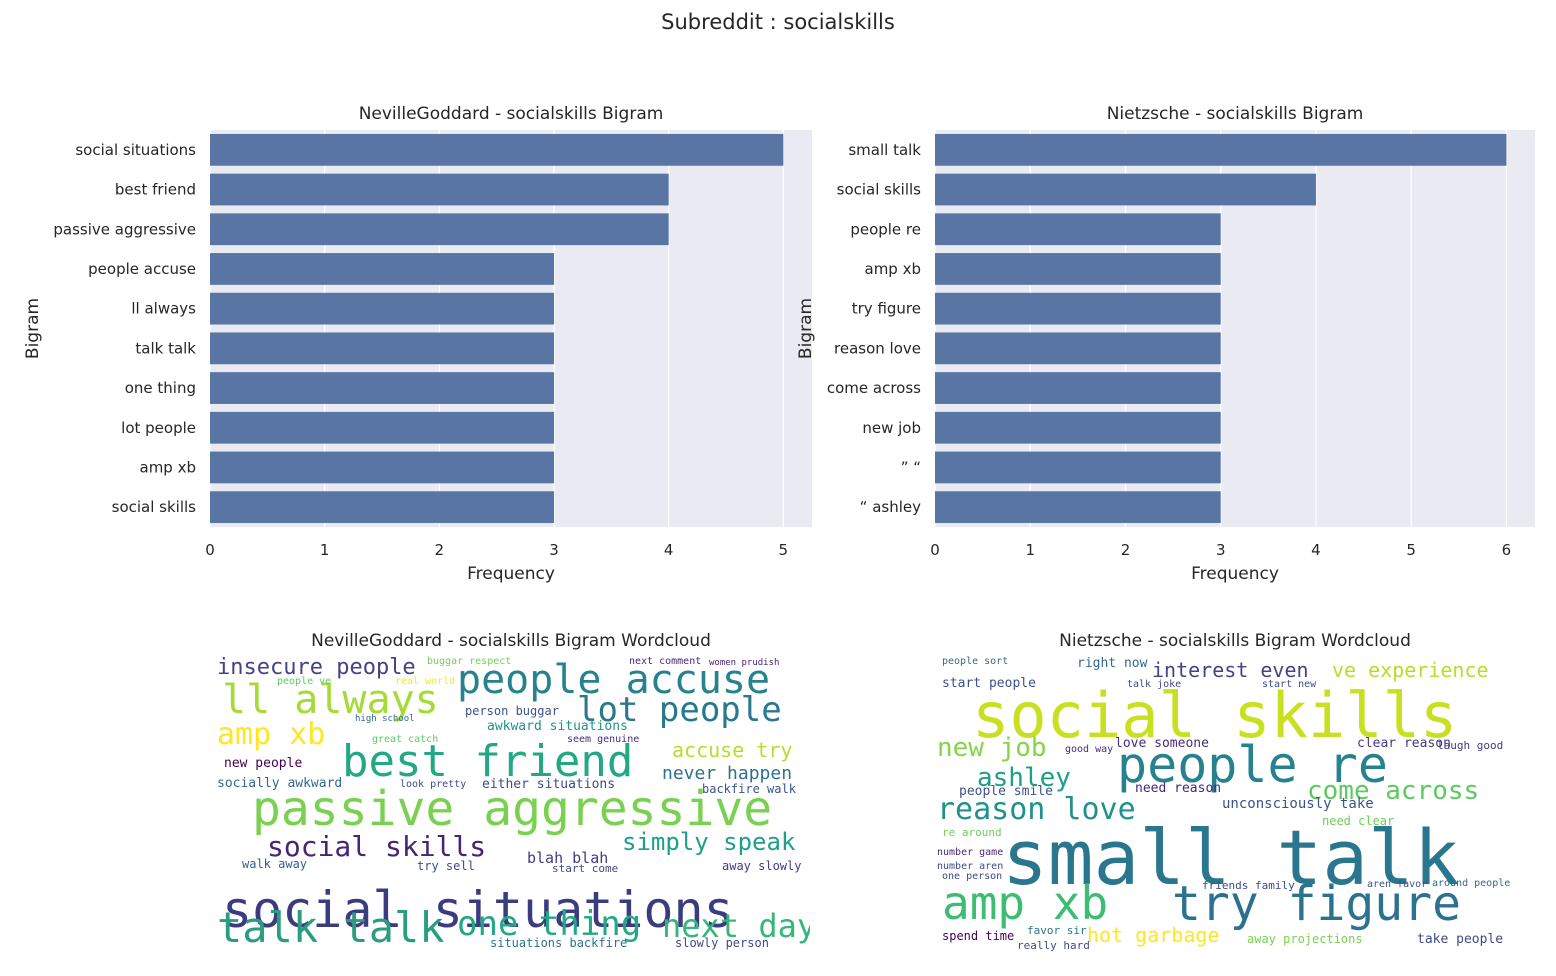 This screenshot has width=1556, height=976. Describe the element at coordinates (978, 936) in the screenshot. I see `wordcloud-word: spend time` at that location.